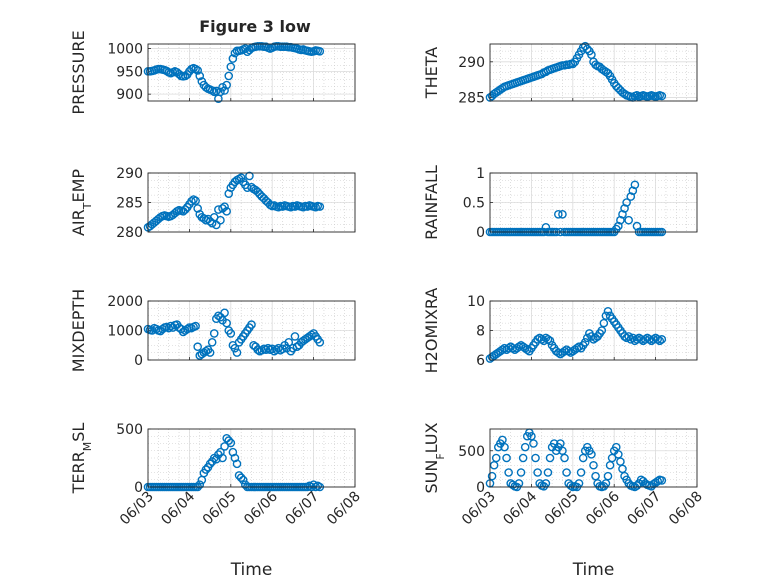 The width and height of the screenshot is (778, 583). Describe the element at coordinates (138, 361) in the screenshot. I see `mixdepth-ytick-label: 0` at that location.